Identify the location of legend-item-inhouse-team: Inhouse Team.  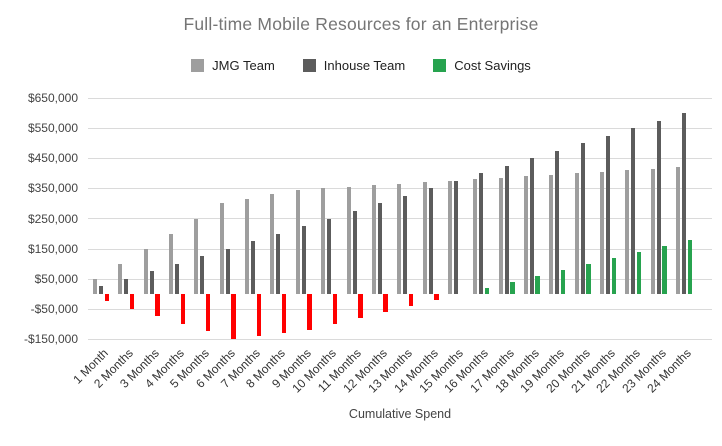
(354, 65).